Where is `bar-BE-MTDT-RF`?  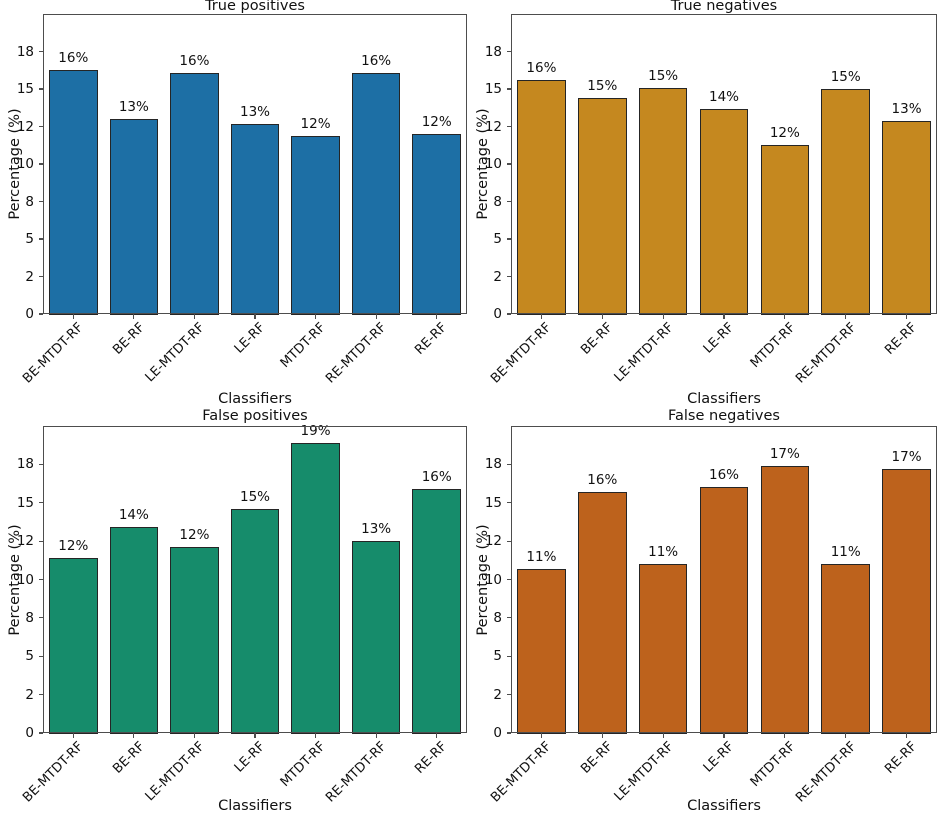 bar-BE-MTDT-RF is located at coordinates (541, 651).